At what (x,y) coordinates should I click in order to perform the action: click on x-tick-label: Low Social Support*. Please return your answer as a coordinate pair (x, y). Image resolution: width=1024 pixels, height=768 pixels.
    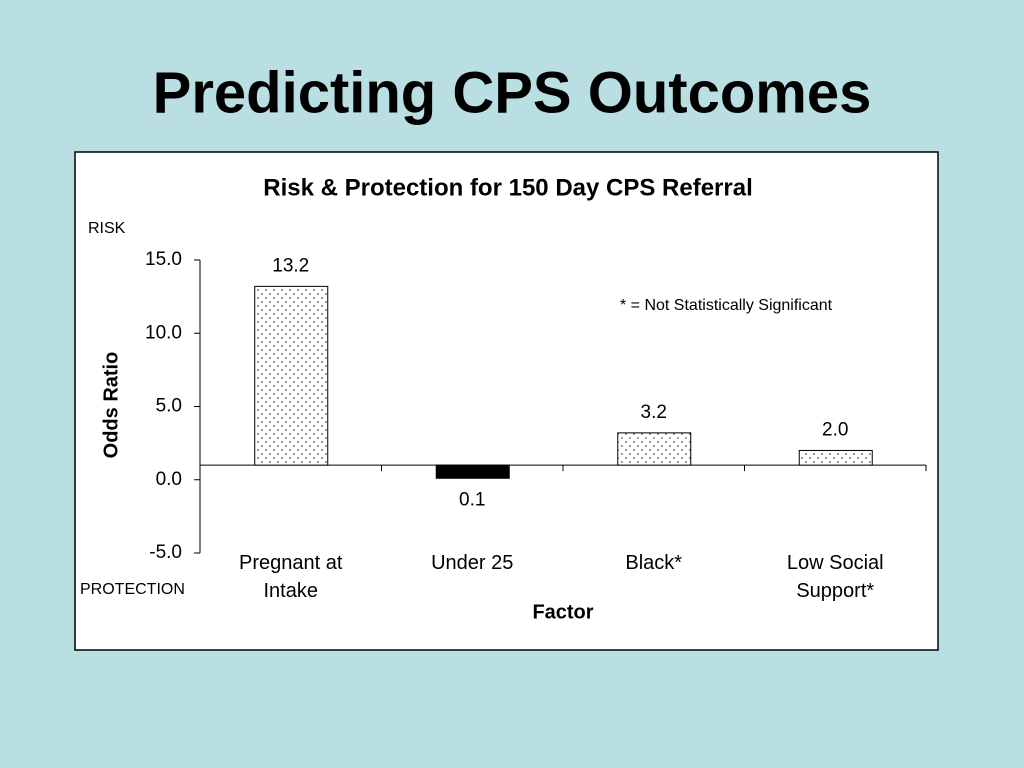
    Looking at the image, I should click on (835, 577).